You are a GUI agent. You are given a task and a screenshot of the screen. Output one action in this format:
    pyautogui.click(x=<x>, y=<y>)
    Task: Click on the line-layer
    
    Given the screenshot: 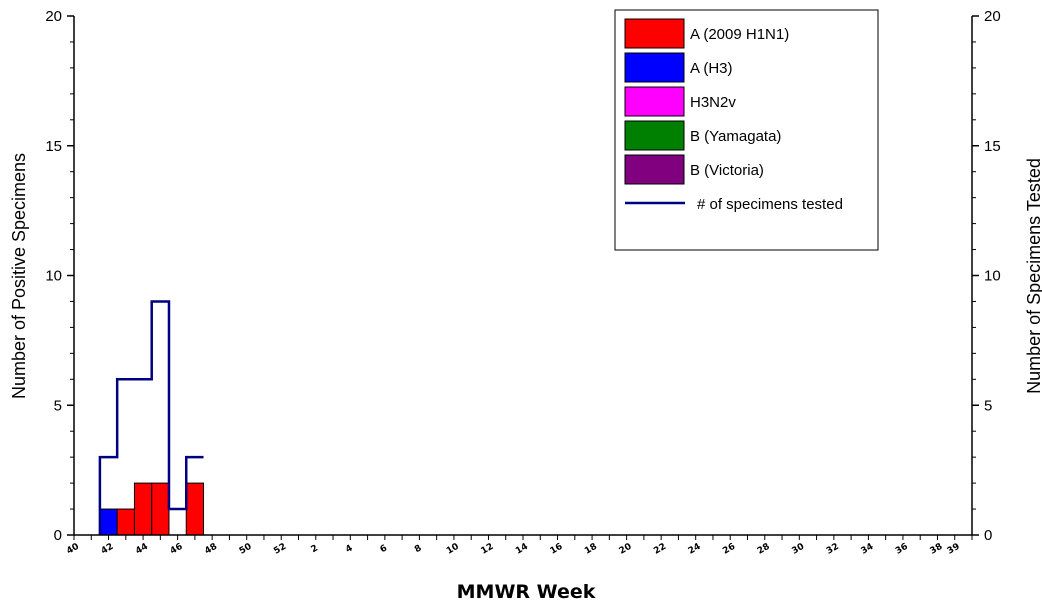 What is the action you would take?
    pyautogui.click(x=151, y=417)
    